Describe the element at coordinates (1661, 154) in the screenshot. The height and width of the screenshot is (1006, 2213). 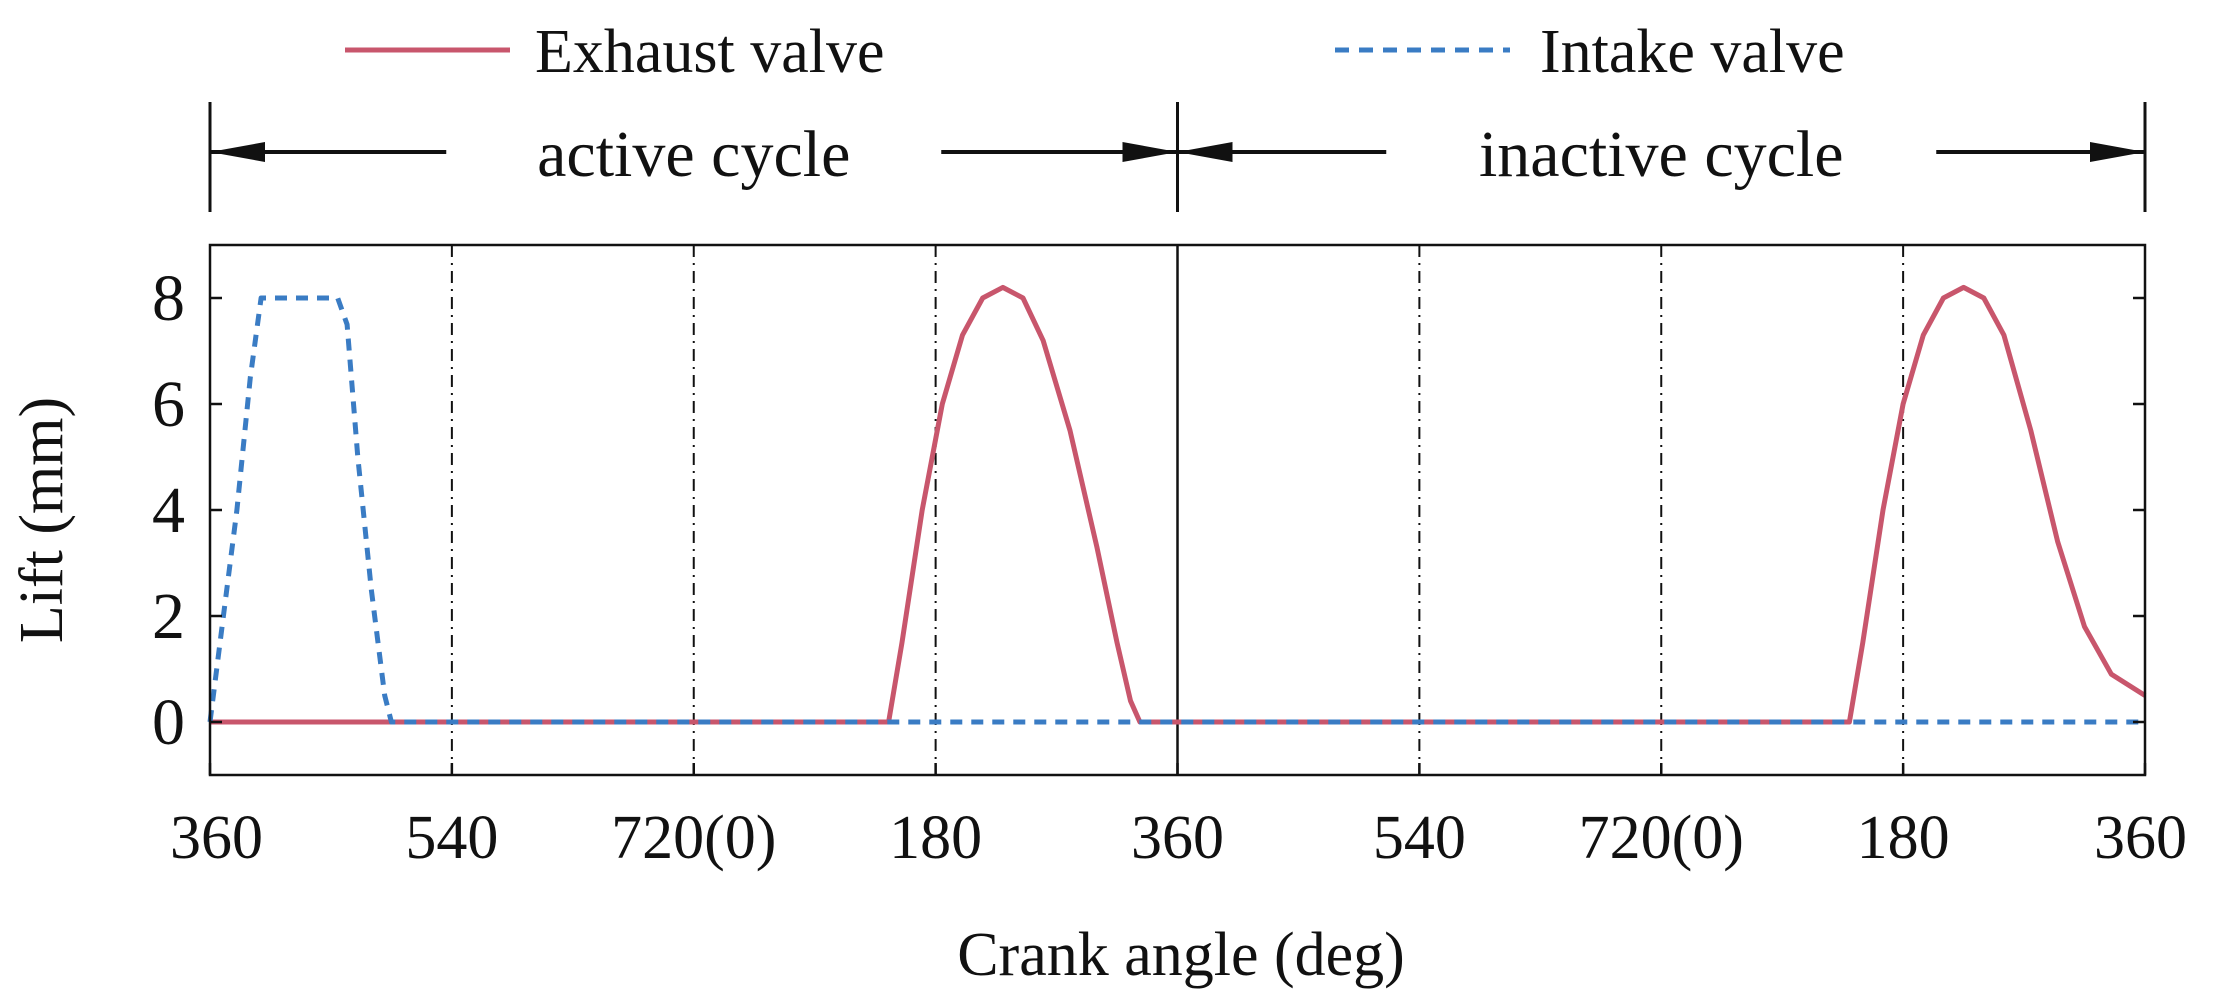
I see `cycle-label: inactive cycle` at that location.